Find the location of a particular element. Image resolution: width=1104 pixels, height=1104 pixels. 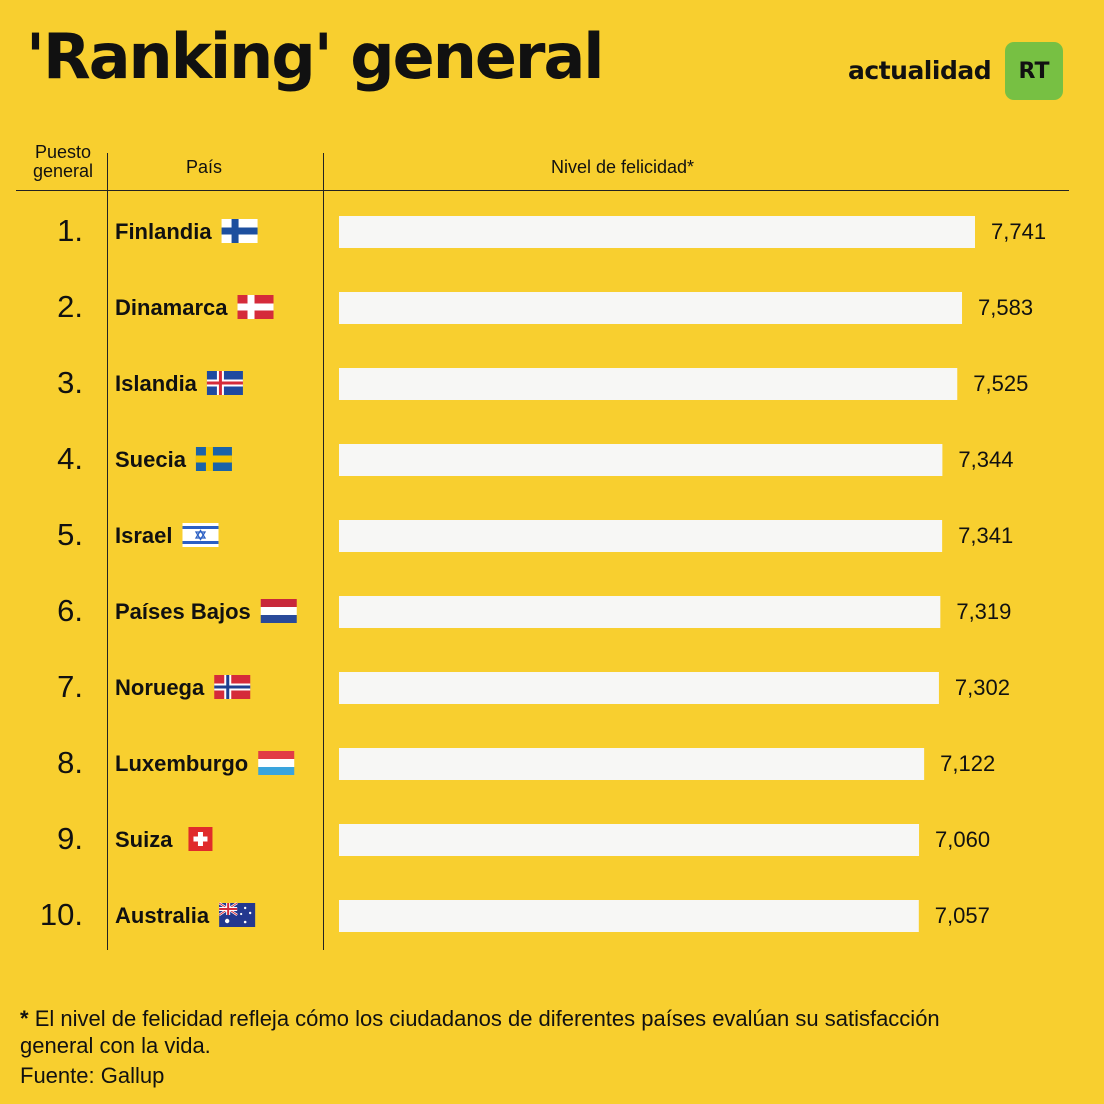

rank-label: 2. is located at coordinates (70, 306).